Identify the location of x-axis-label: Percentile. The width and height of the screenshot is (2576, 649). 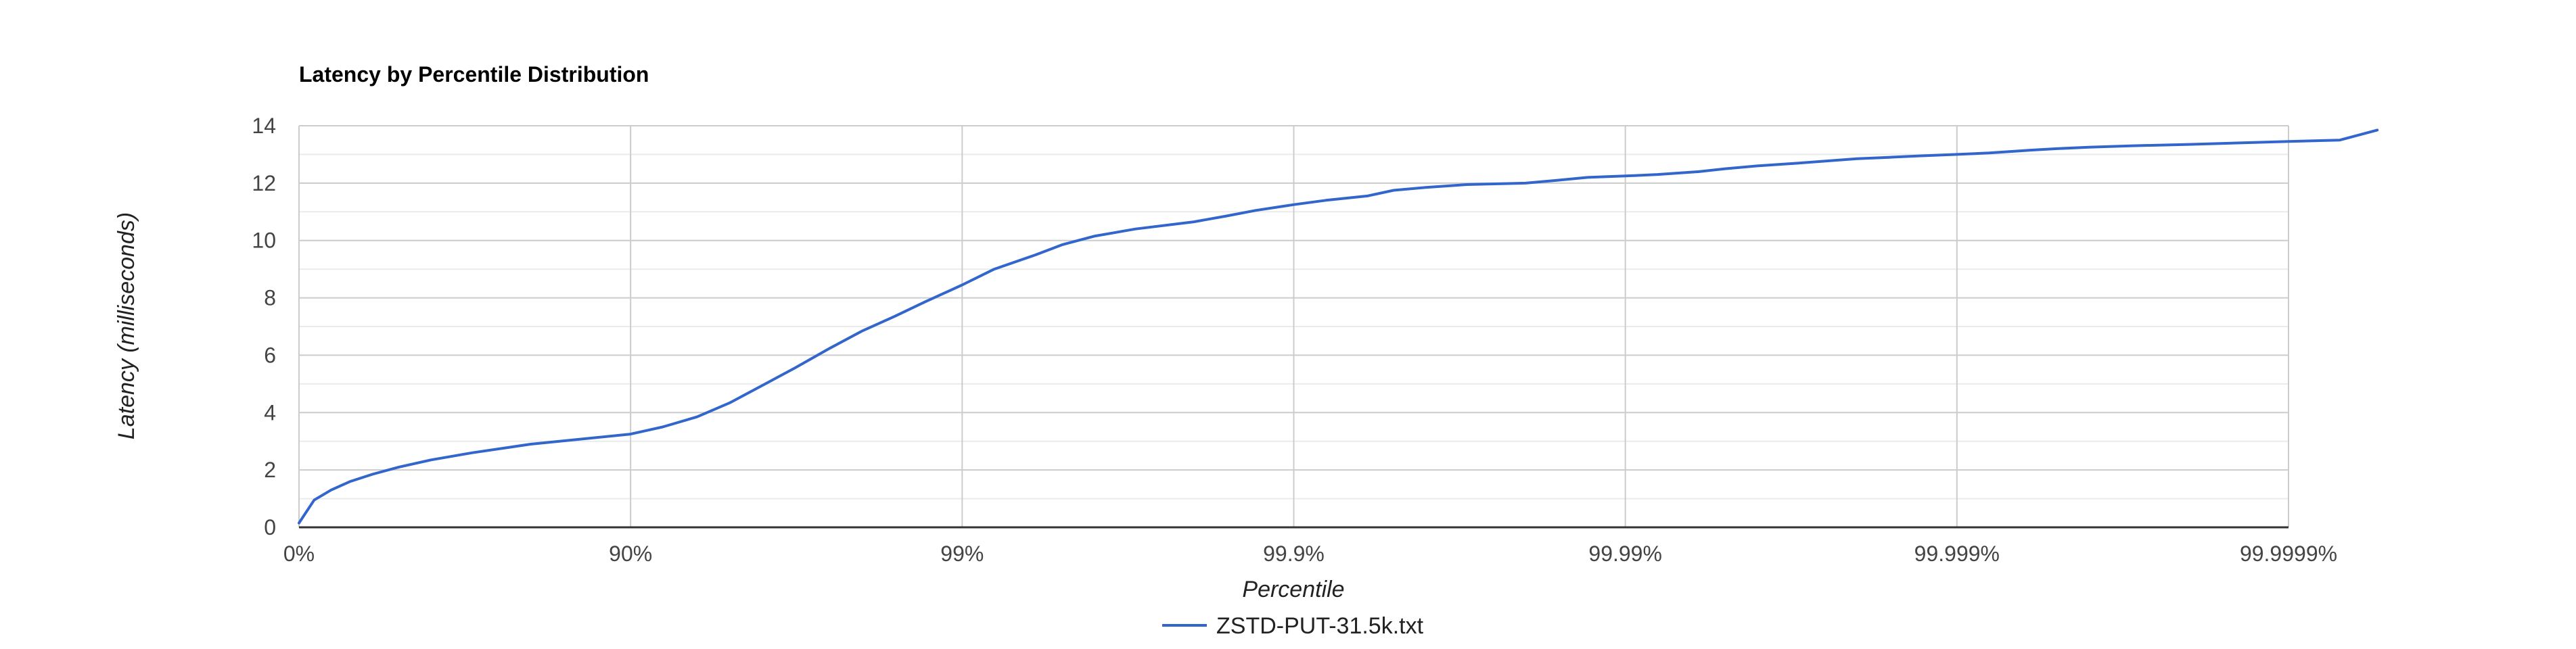
(1293, 589).